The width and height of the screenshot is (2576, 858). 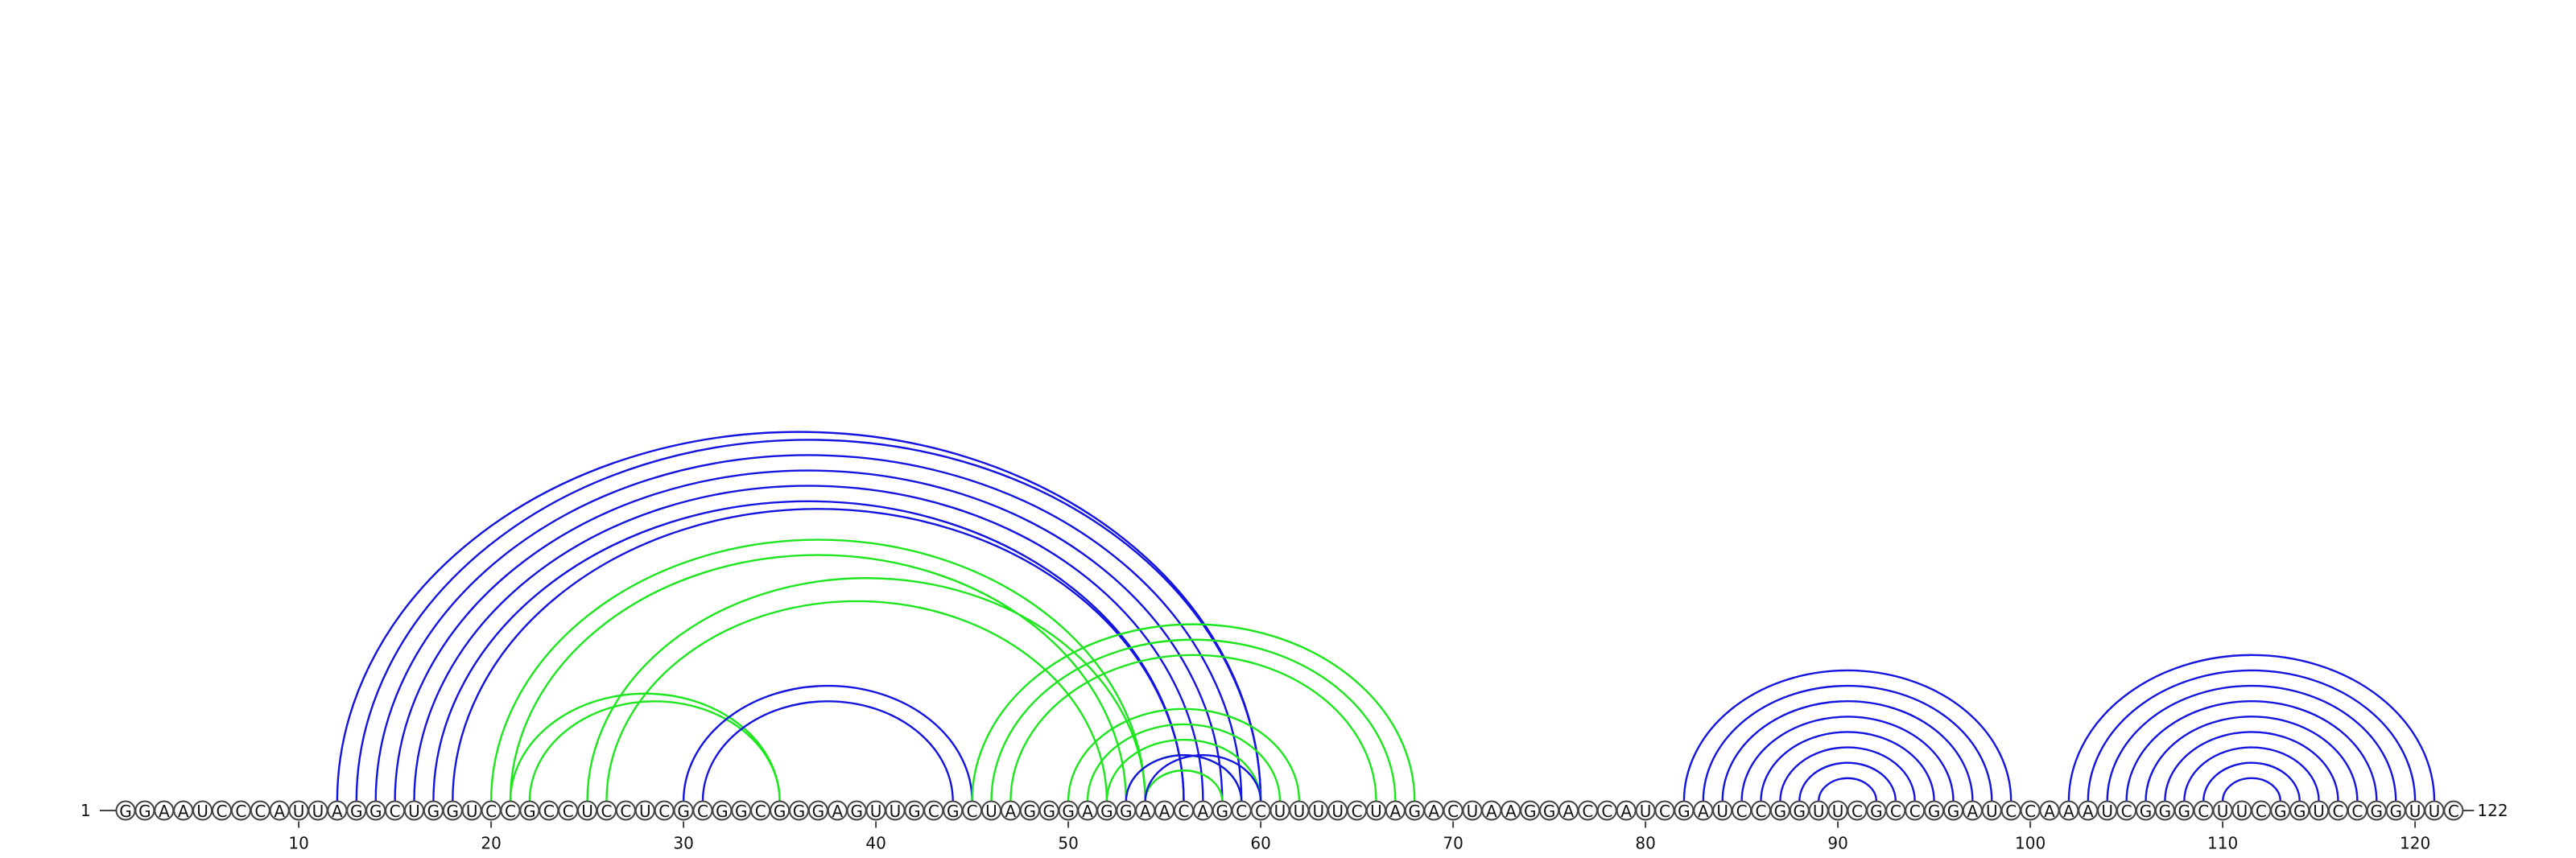 I want to click on backbone: 1 122, so click(x=1294, y=811).